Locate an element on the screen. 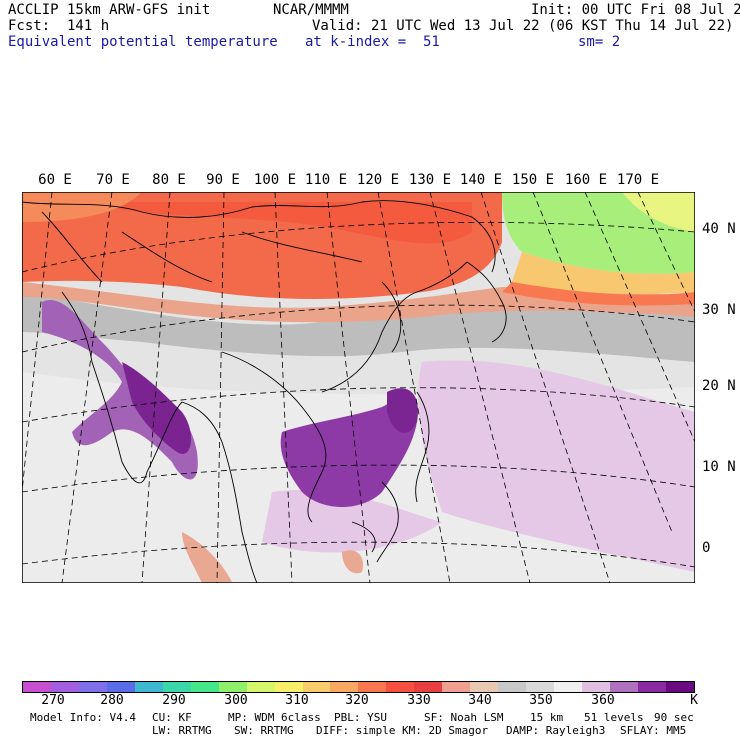 The width and height of the screenshot is (740, 740). lat-label-0: 0 is located at coordinates (706, 548).